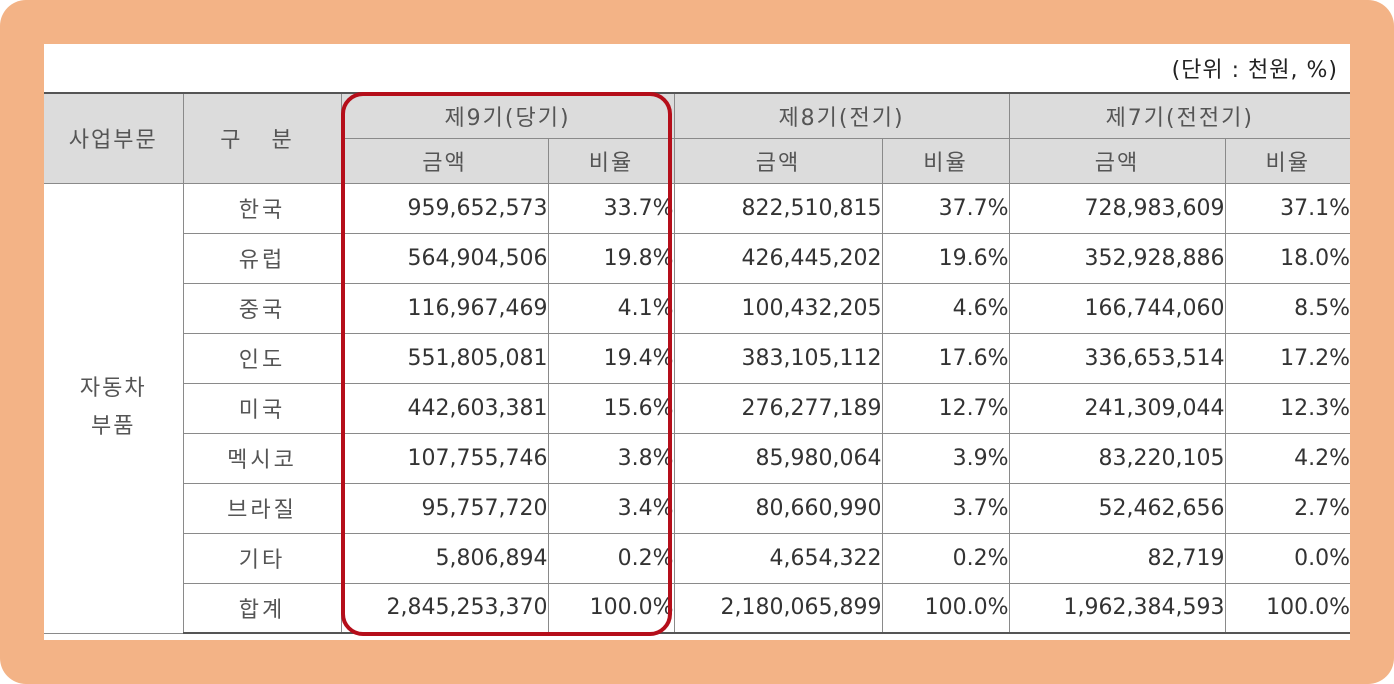 This screenshot has width=1394, height=684. I want to click on amount-cell: 107,755,746, so click(444, 458).